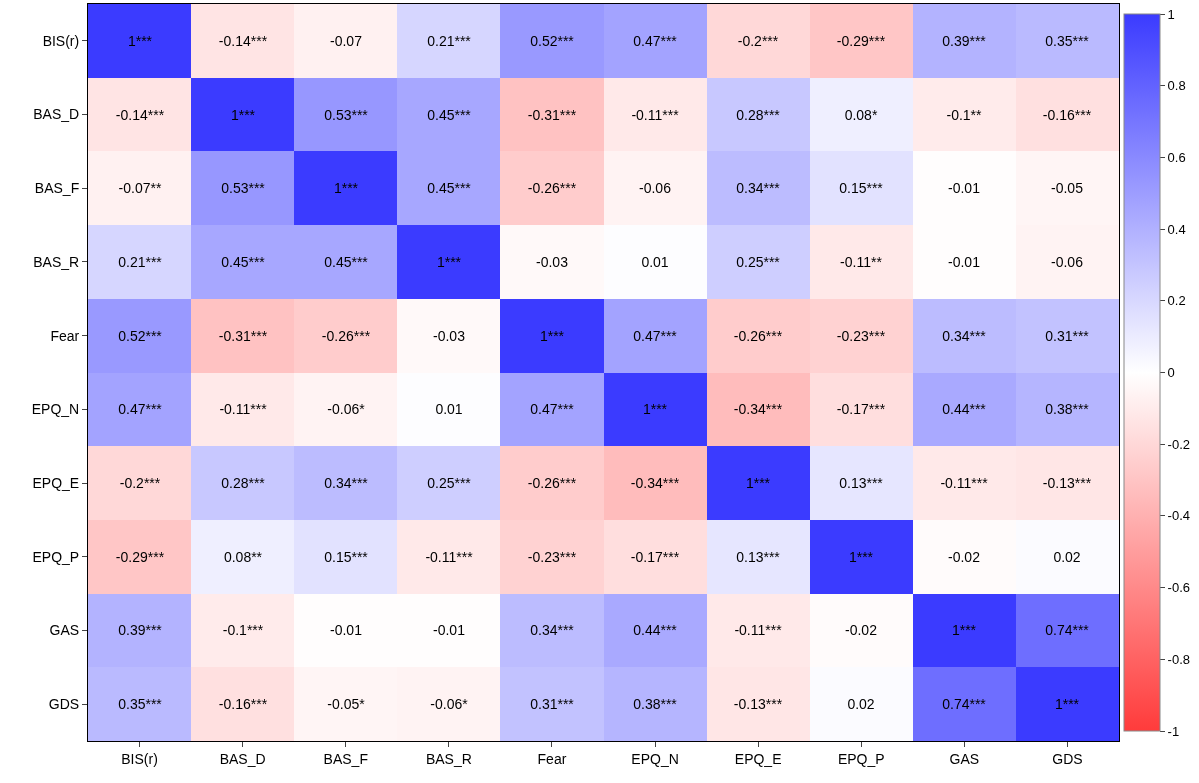 The width and height of the screenshot is (1199, 783). Describe the element at coordinates (655, 556) in the screenshot. I see `data-label: -0.17***` at that location.